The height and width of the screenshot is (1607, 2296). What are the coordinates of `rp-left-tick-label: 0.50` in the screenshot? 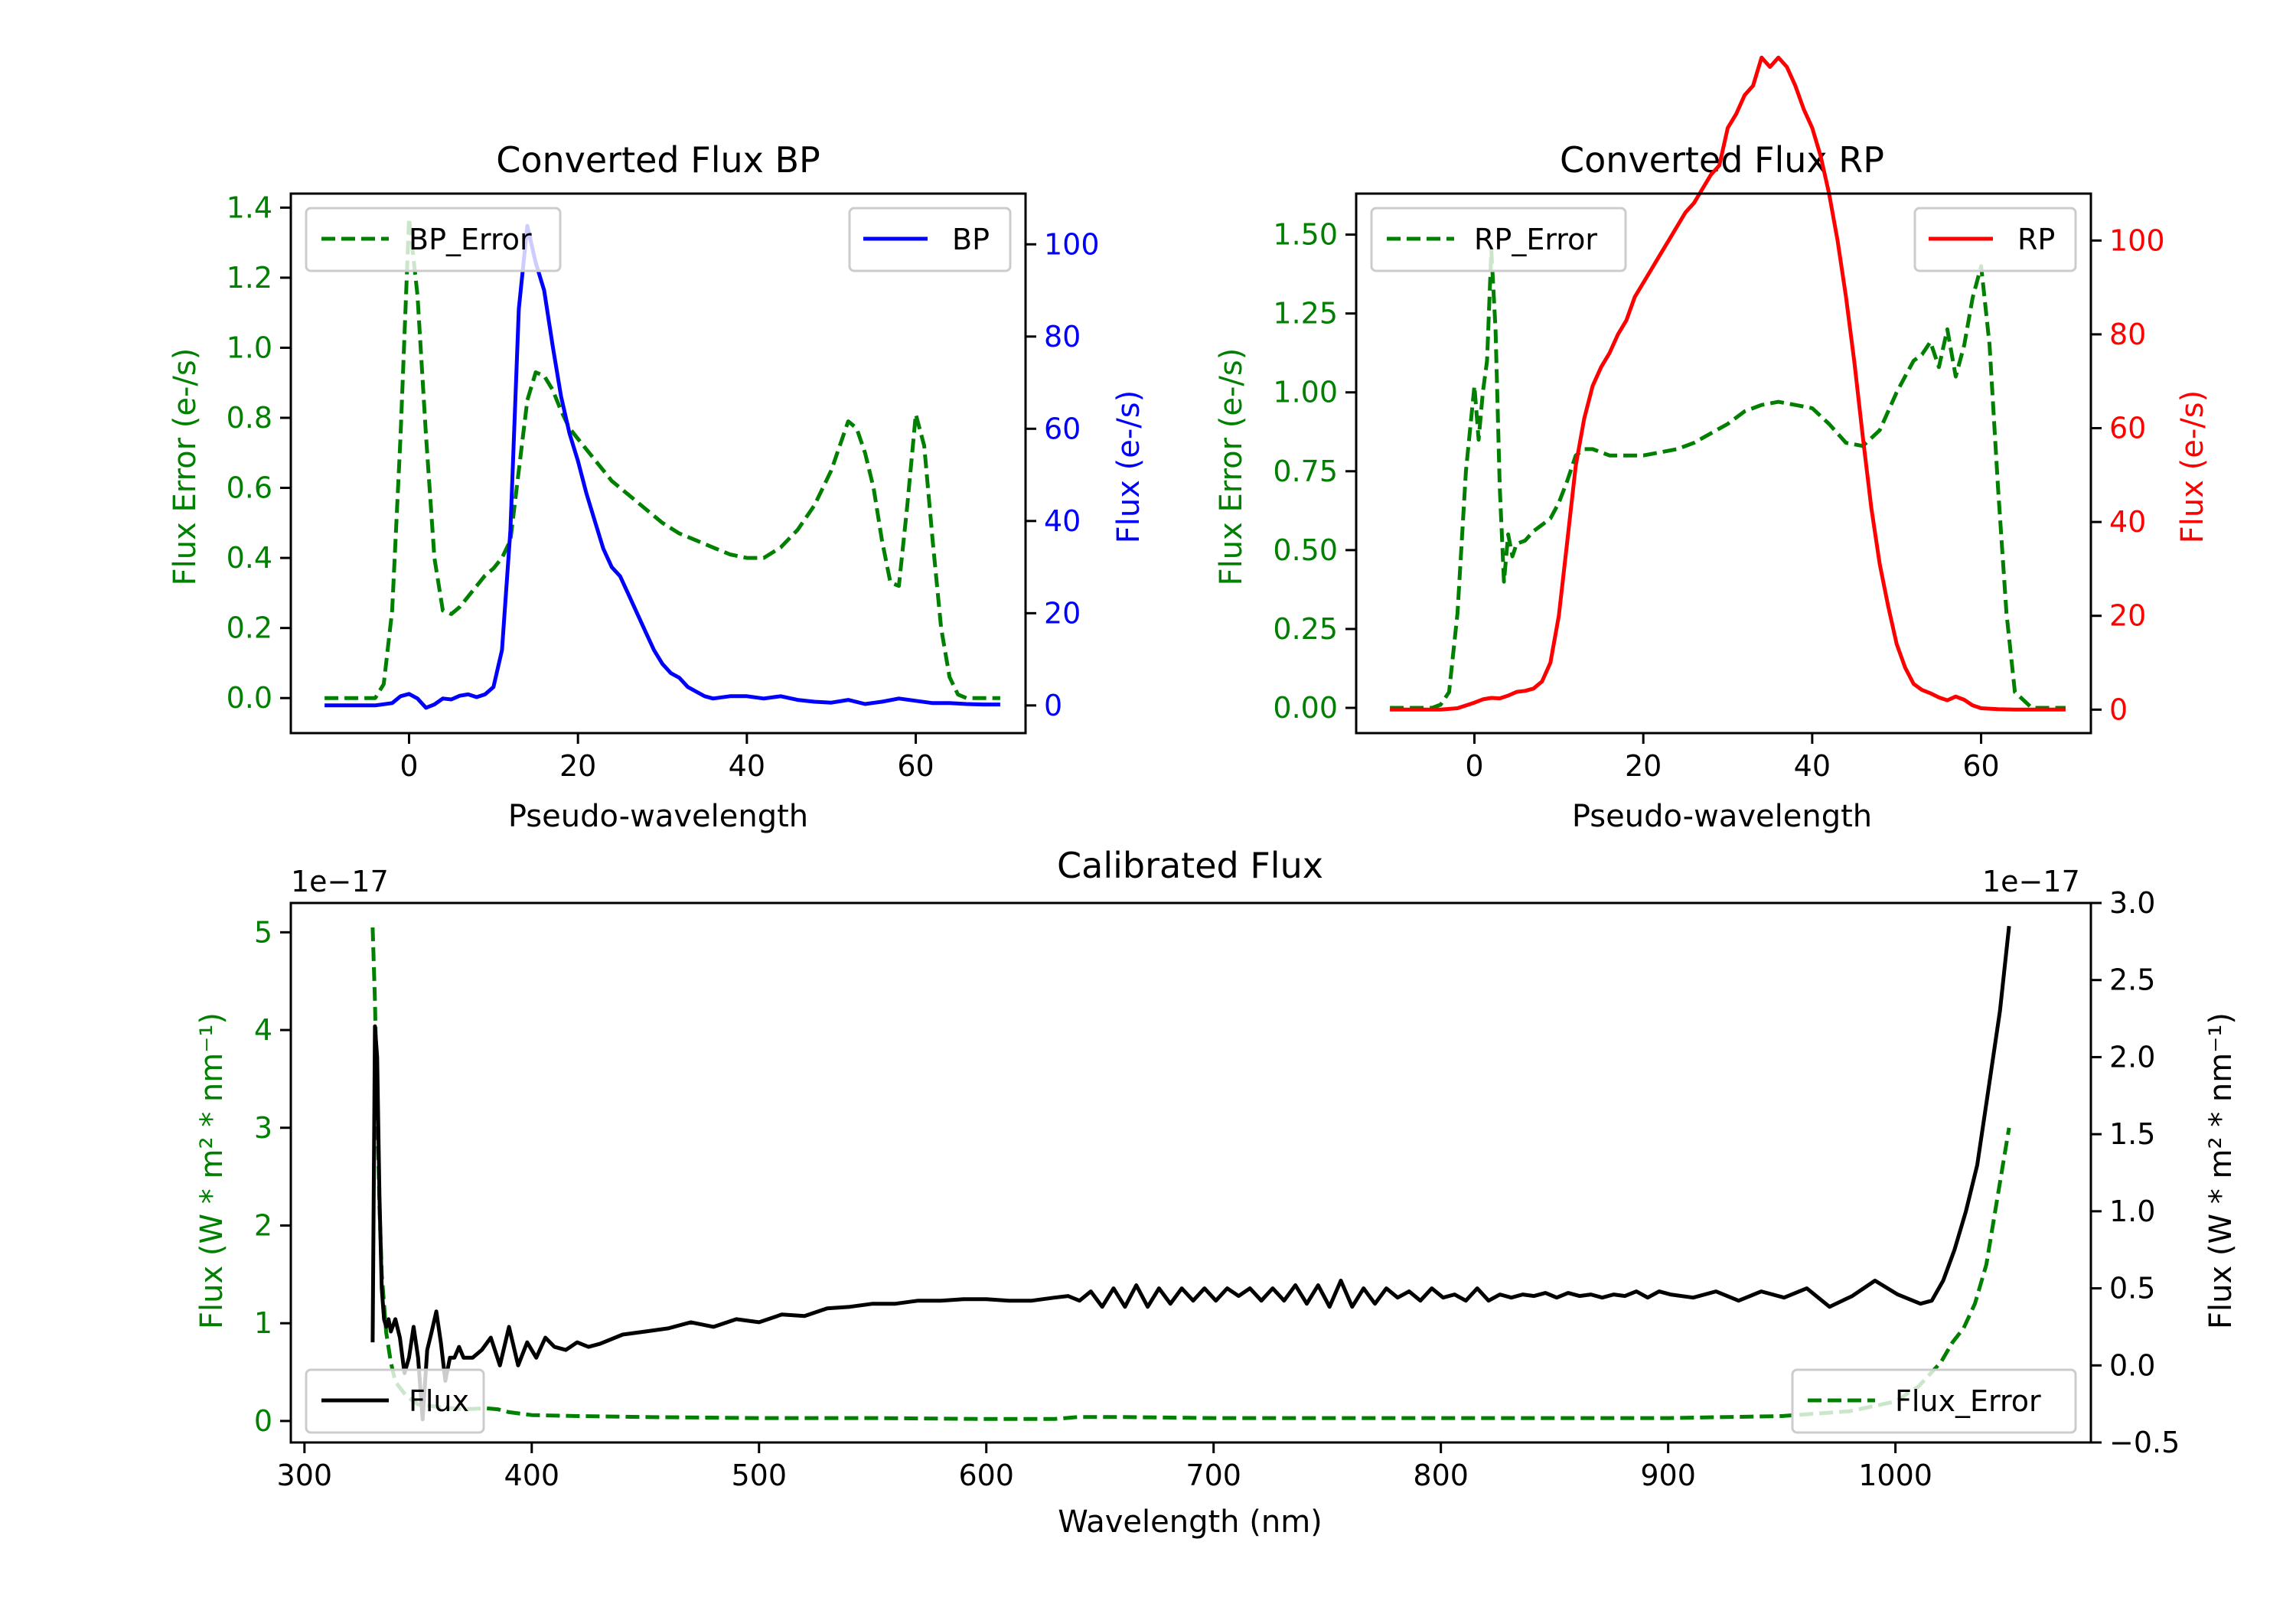 It's located at (1305, 550).